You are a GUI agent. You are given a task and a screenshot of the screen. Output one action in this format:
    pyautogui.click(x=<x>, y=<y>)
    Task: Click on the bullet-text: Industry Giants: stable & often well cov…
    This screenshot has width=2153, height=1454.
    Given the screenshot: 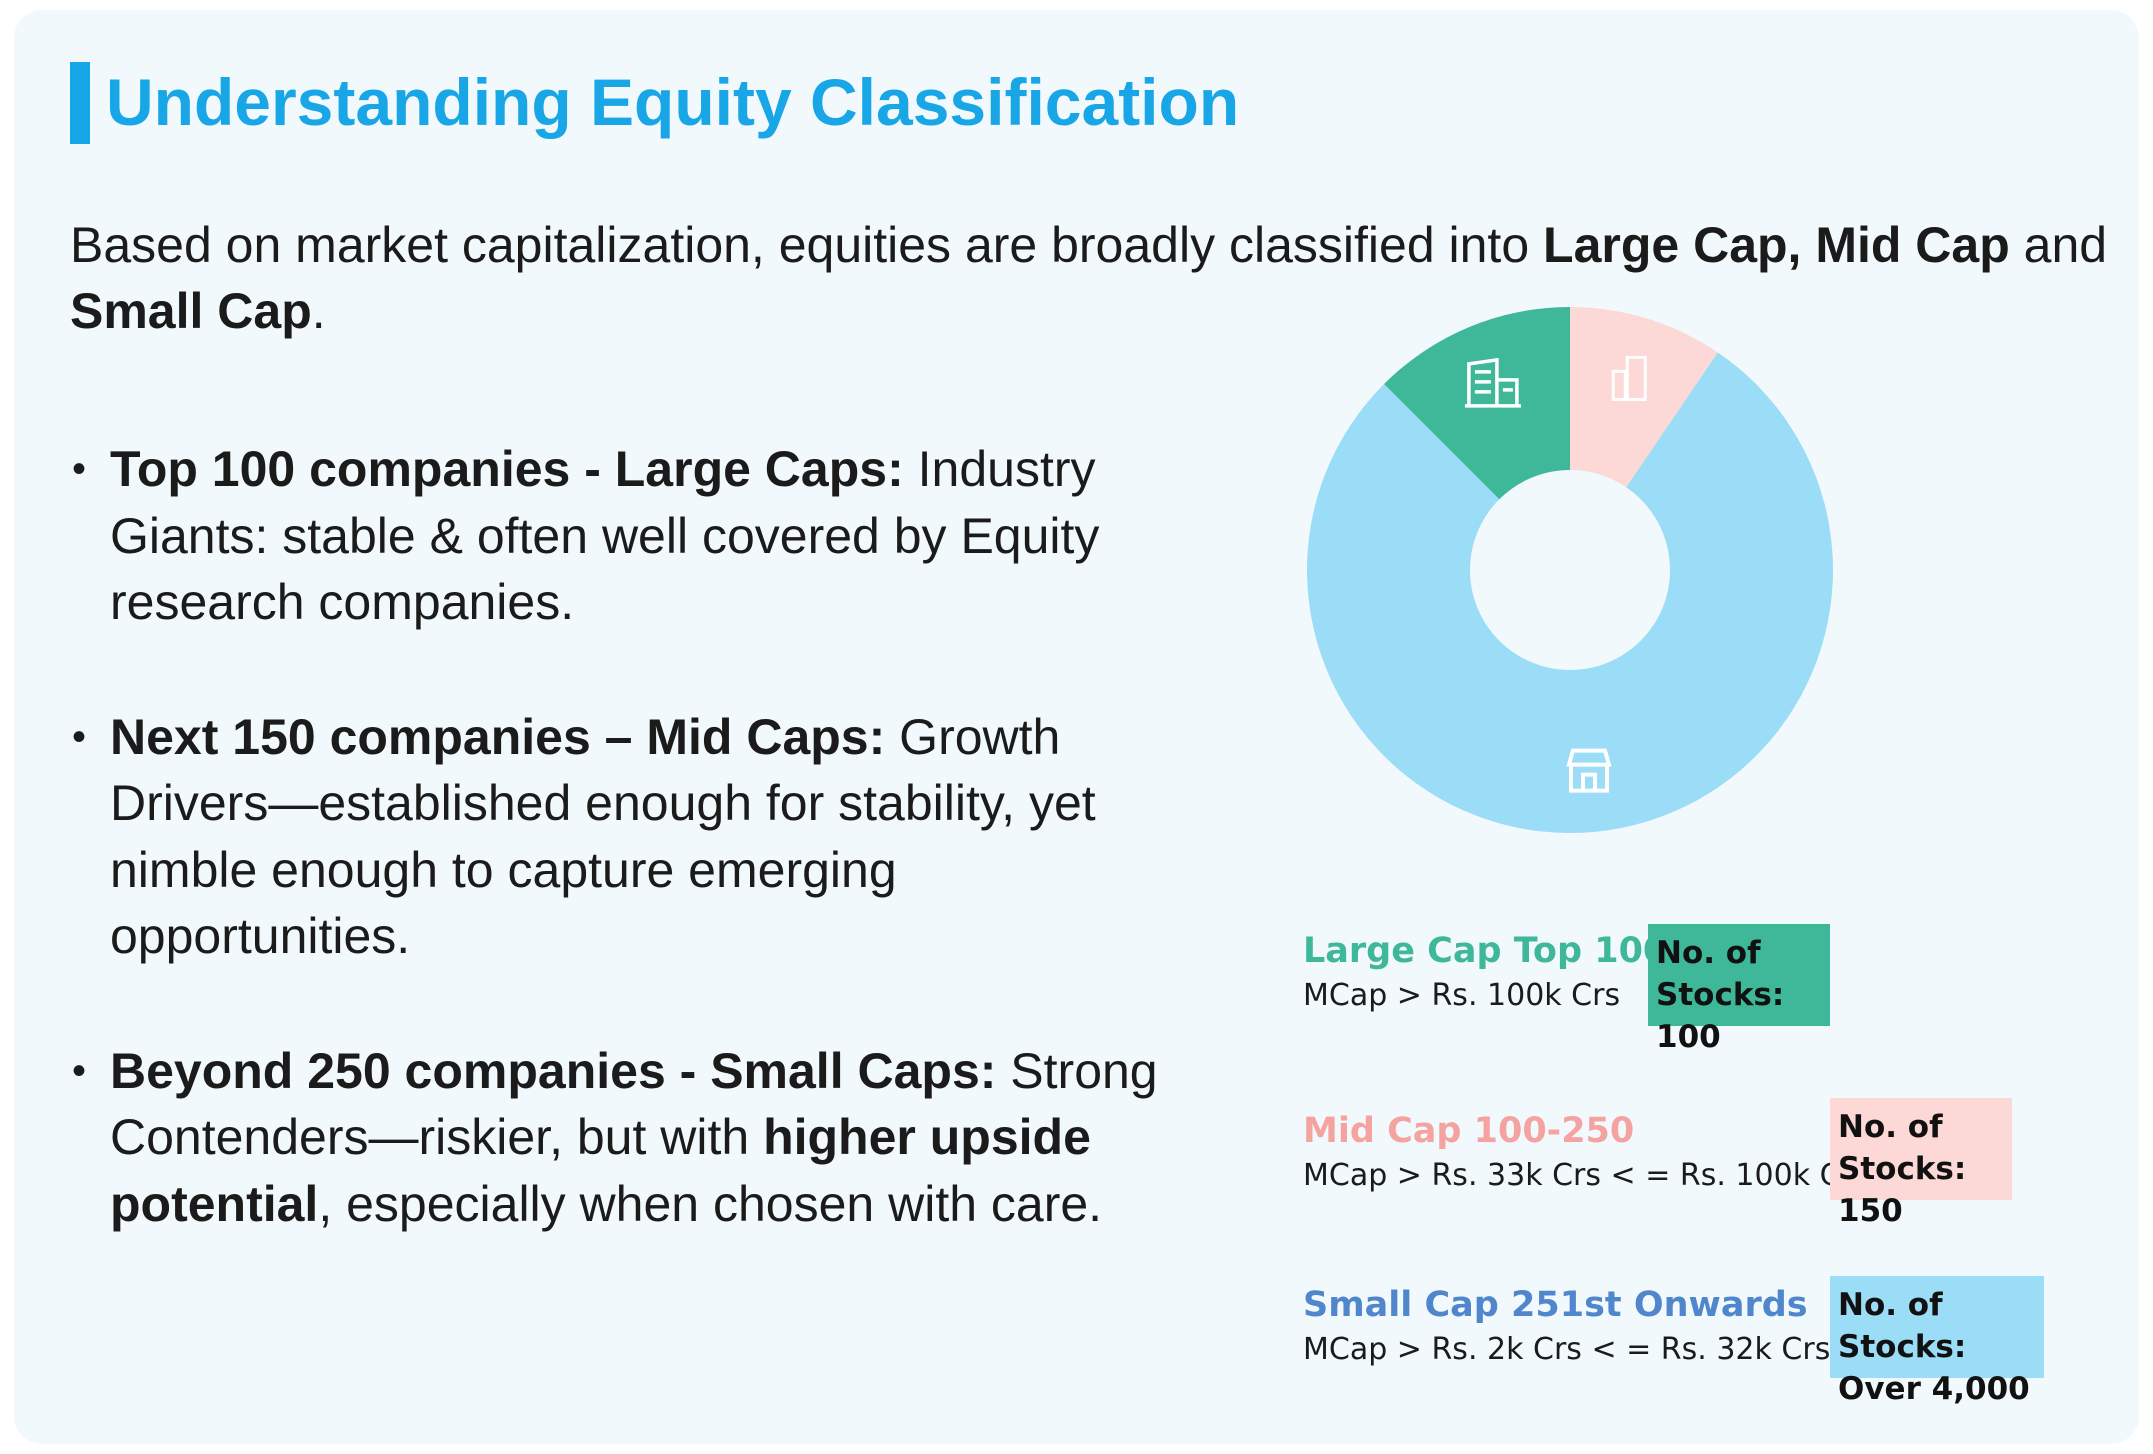 What is the action you would take?
    pyautogui.click(x=605, y=535)
    